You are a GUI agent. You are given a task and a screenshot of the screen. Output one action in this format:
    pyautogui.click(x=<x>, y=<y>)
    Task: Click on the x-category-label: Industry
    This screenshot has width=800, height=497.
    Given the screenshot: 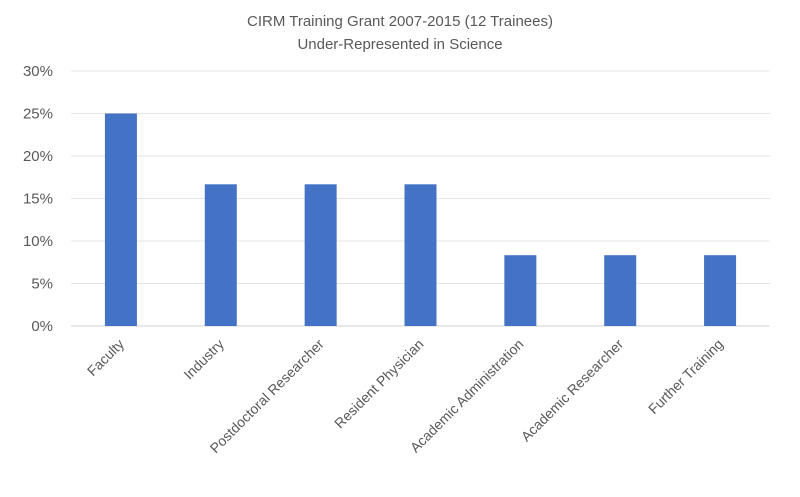 What is the action you would take?
    pyautogui.click(x=203, y=359)
    